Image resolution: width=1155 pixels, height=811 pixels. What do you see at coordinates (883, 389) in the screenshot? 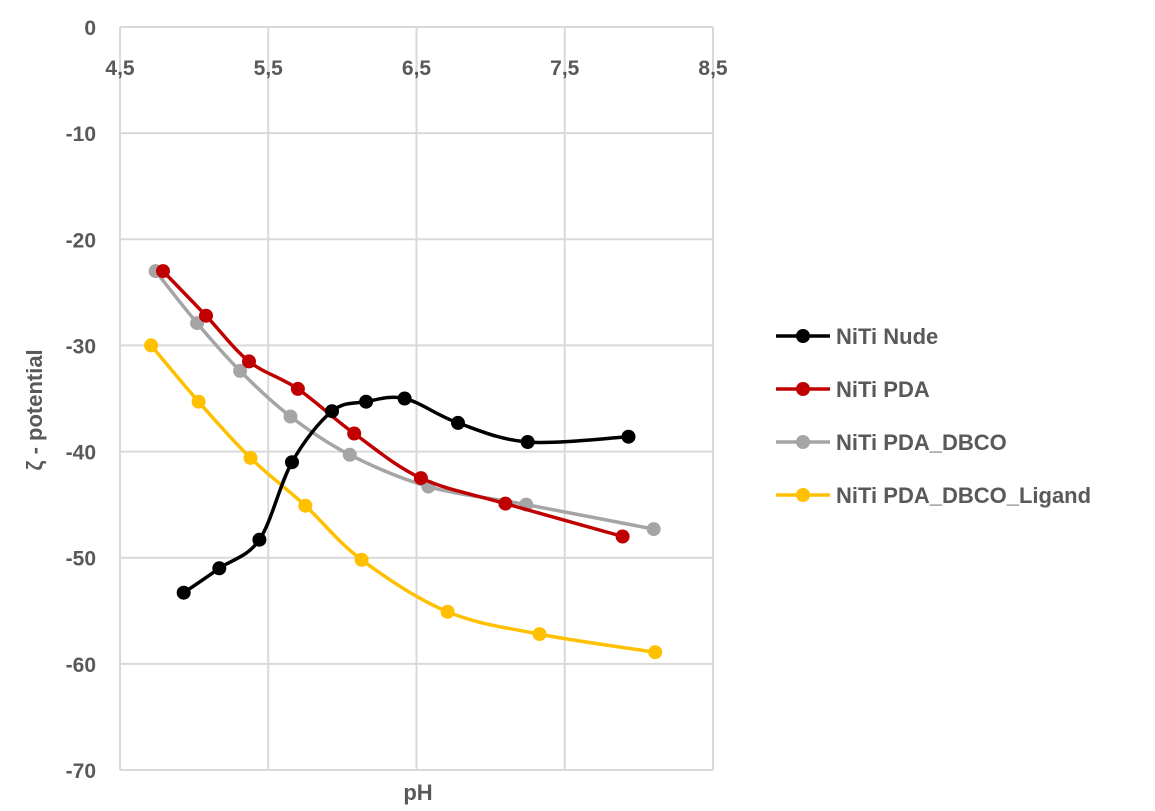
I see `legend-label: NiTi PDA` at bounding box center [883, 389].